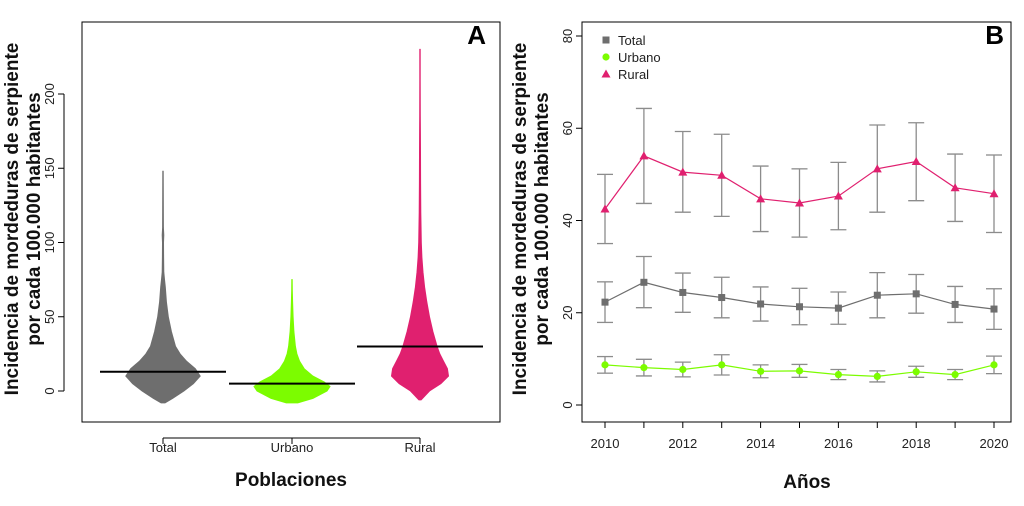 The image size is (1024, 506). Describe the element at coordinates (760, 443) in the screenshot. I see `x-tick-label-2014: 2014` at that location.